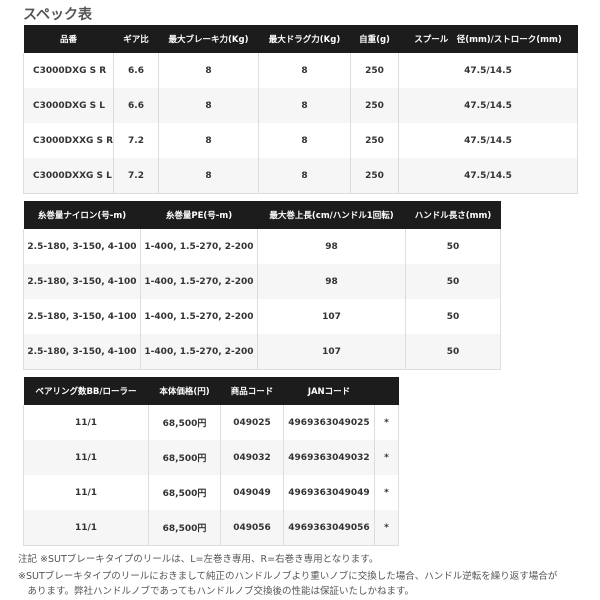 The image size is (600, 600). What do you see at coordinates (374, 39) in the screenshot?
I see `column-header: 自重(g)` at bounding box center [374, 39].